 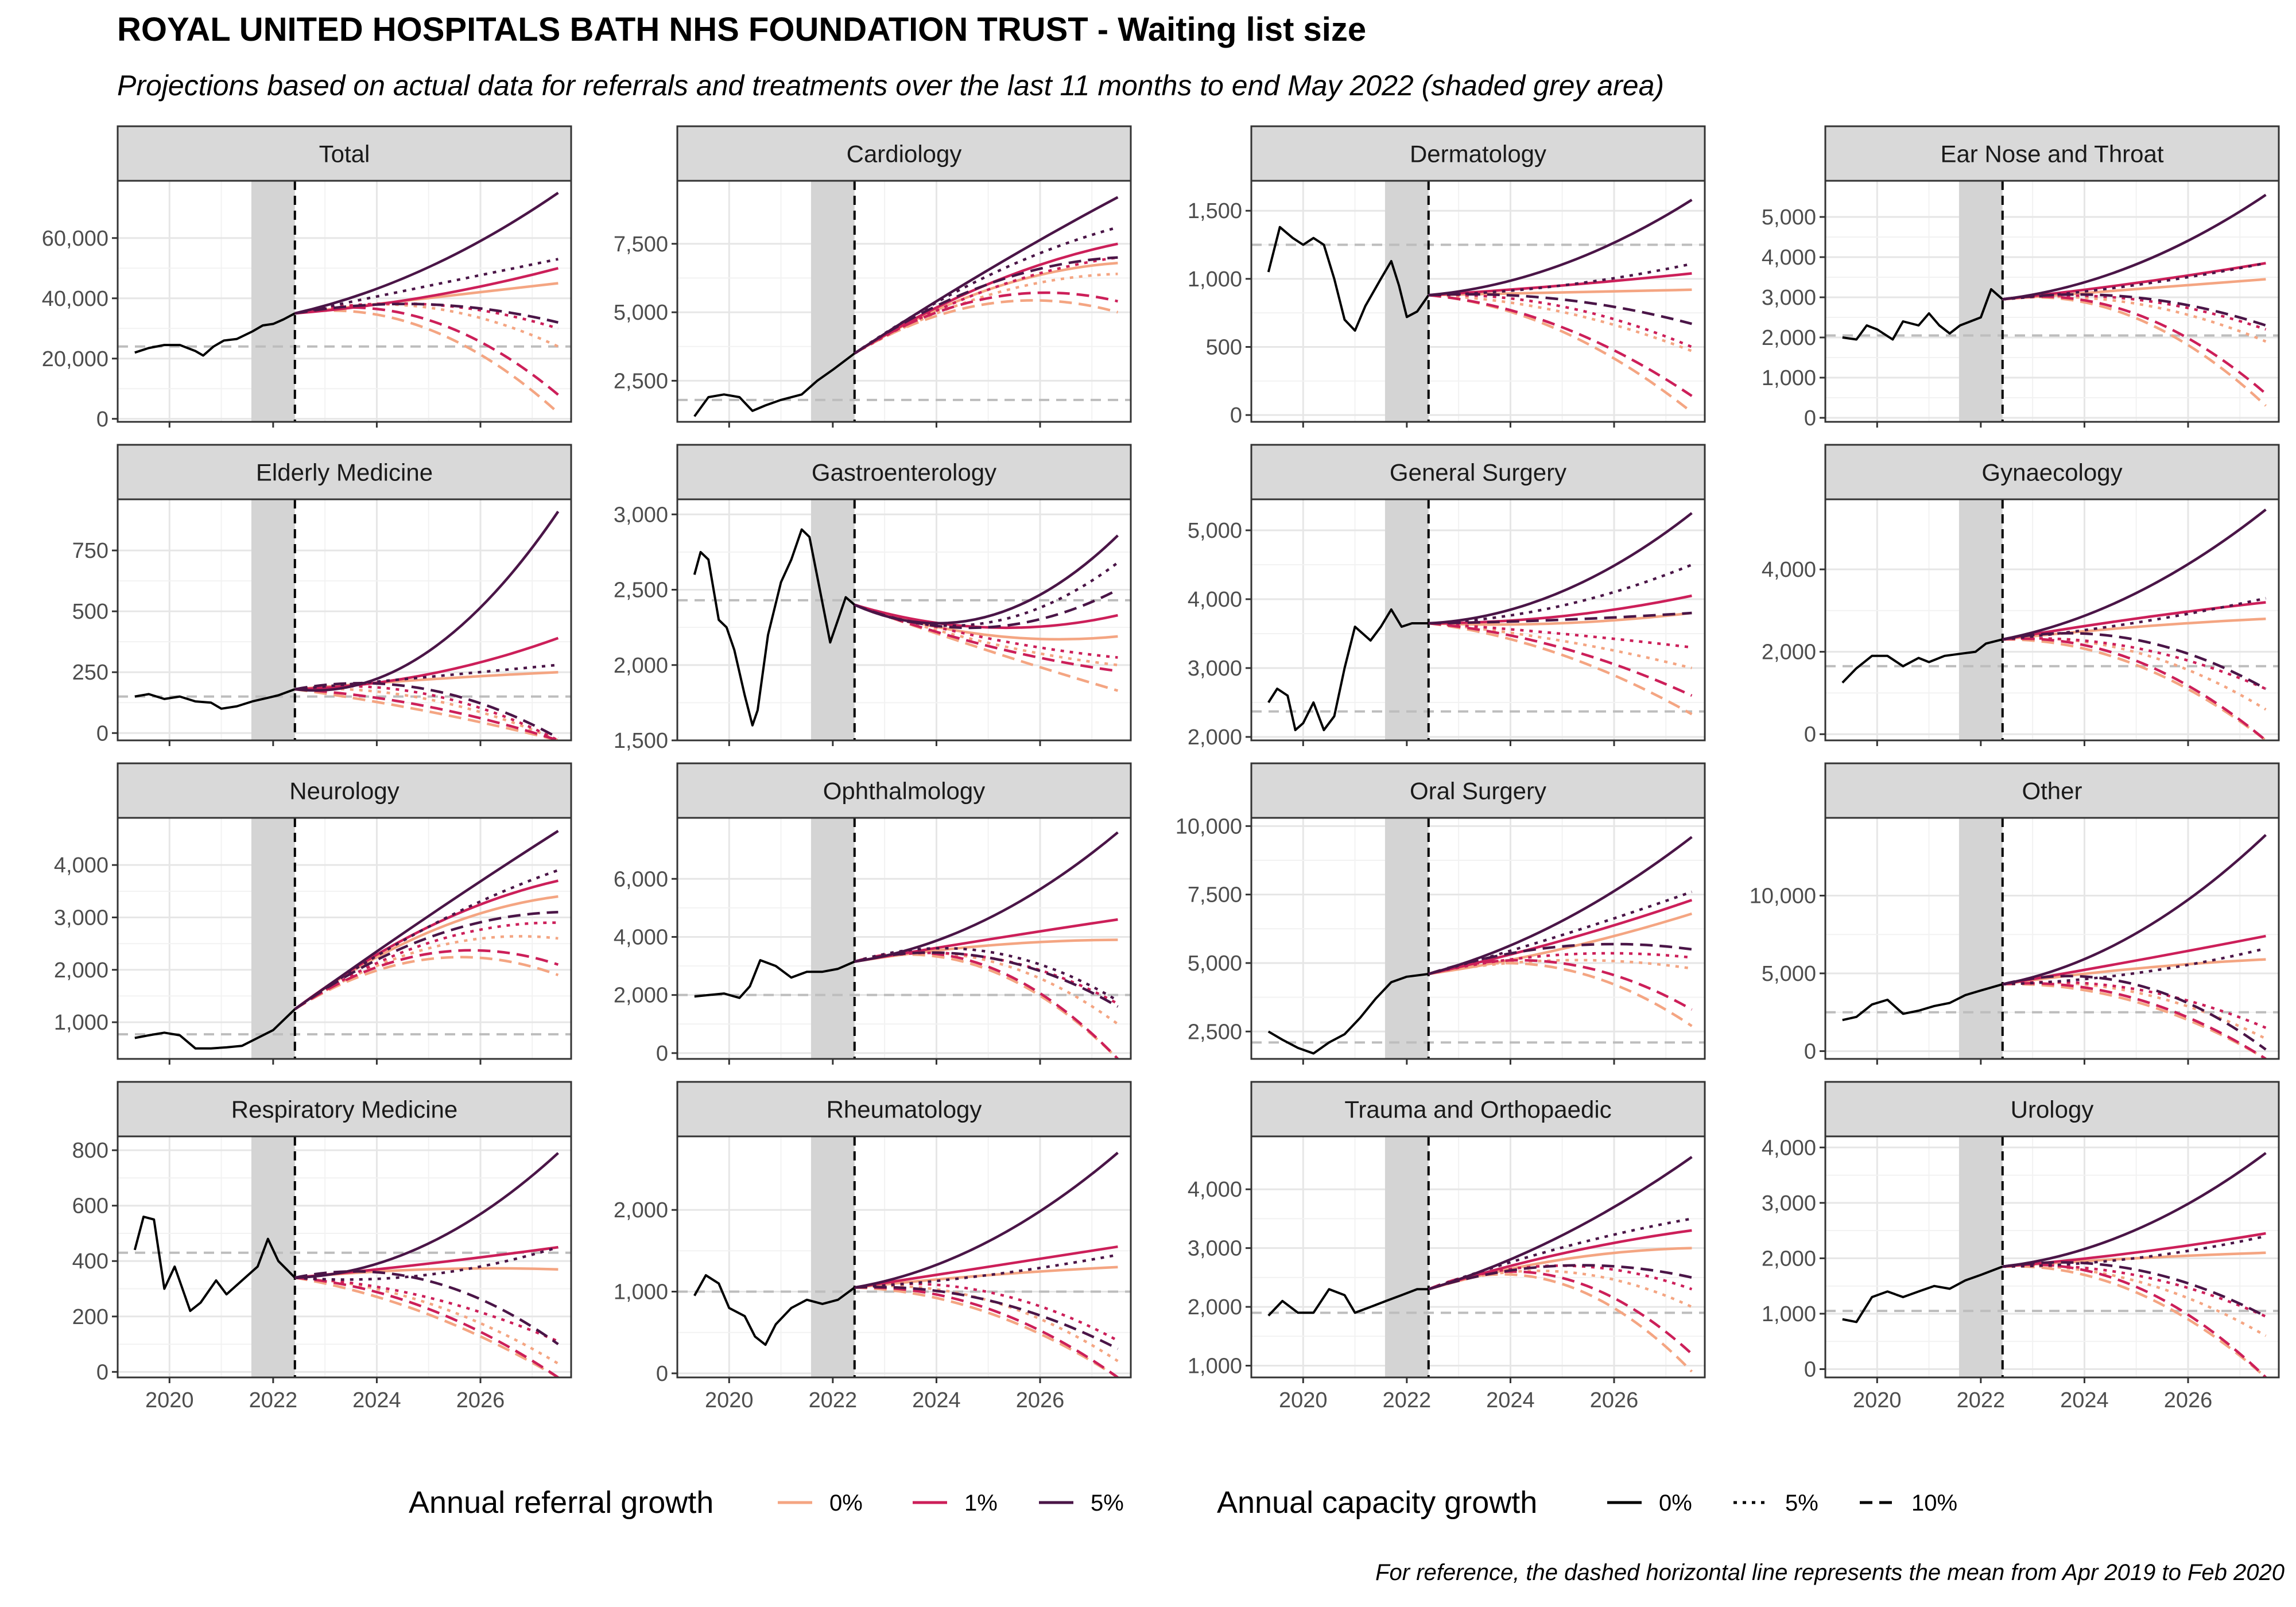 What do you see at coordinates (641, 244) in the screenshot?
I see `y-tick-label: 7,500` at bounding box center [641, 244].